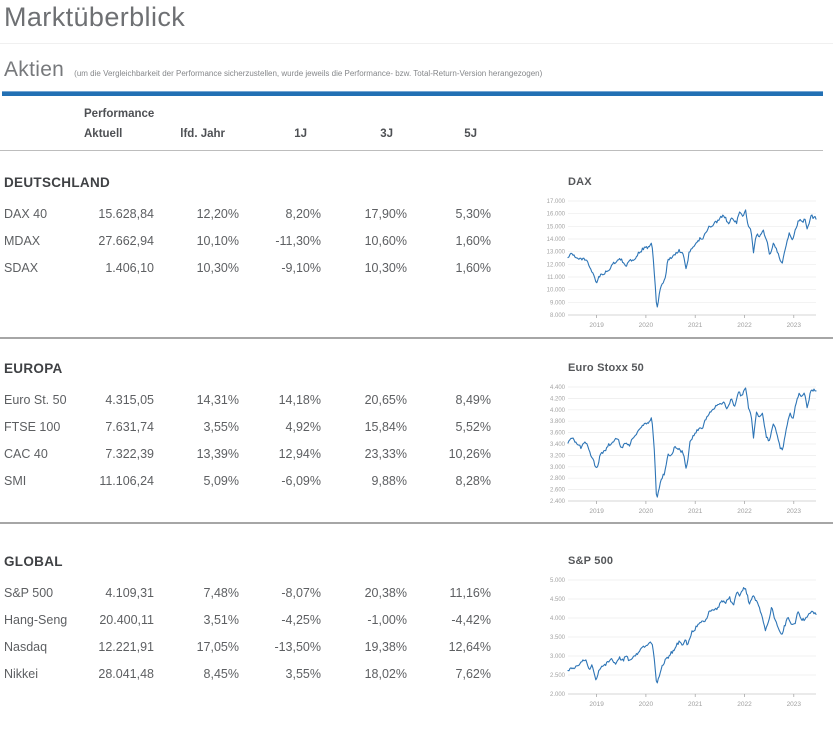 This screenshot has width=833, height=736. I want to click on index-name: S&P 500, so click(29, 592).